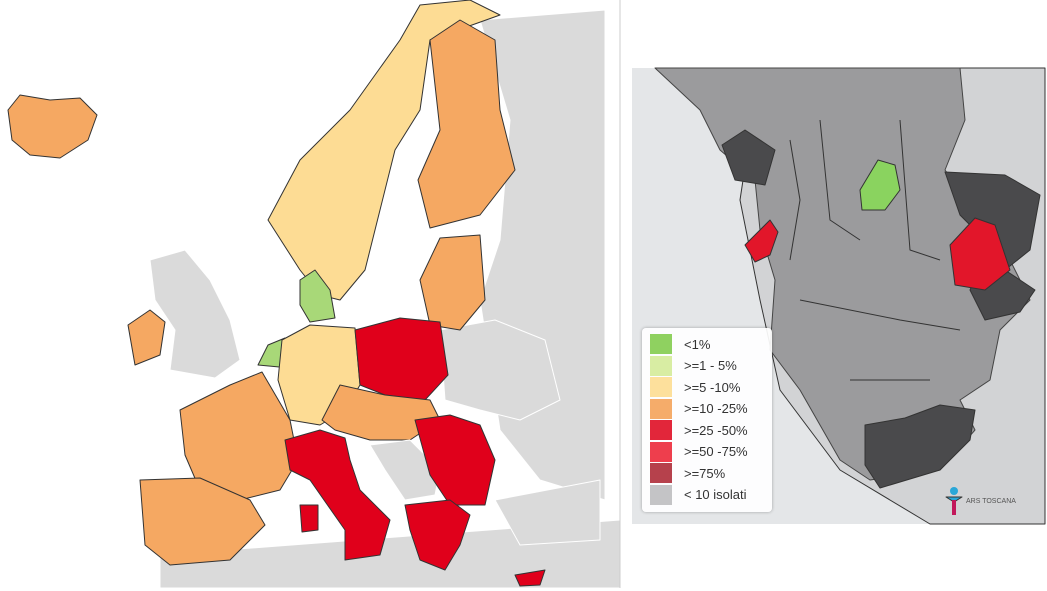  Describe the element at coordinates (710, 365) in the screenshot. I see `legend-label: >=1 - 5%` at that location.